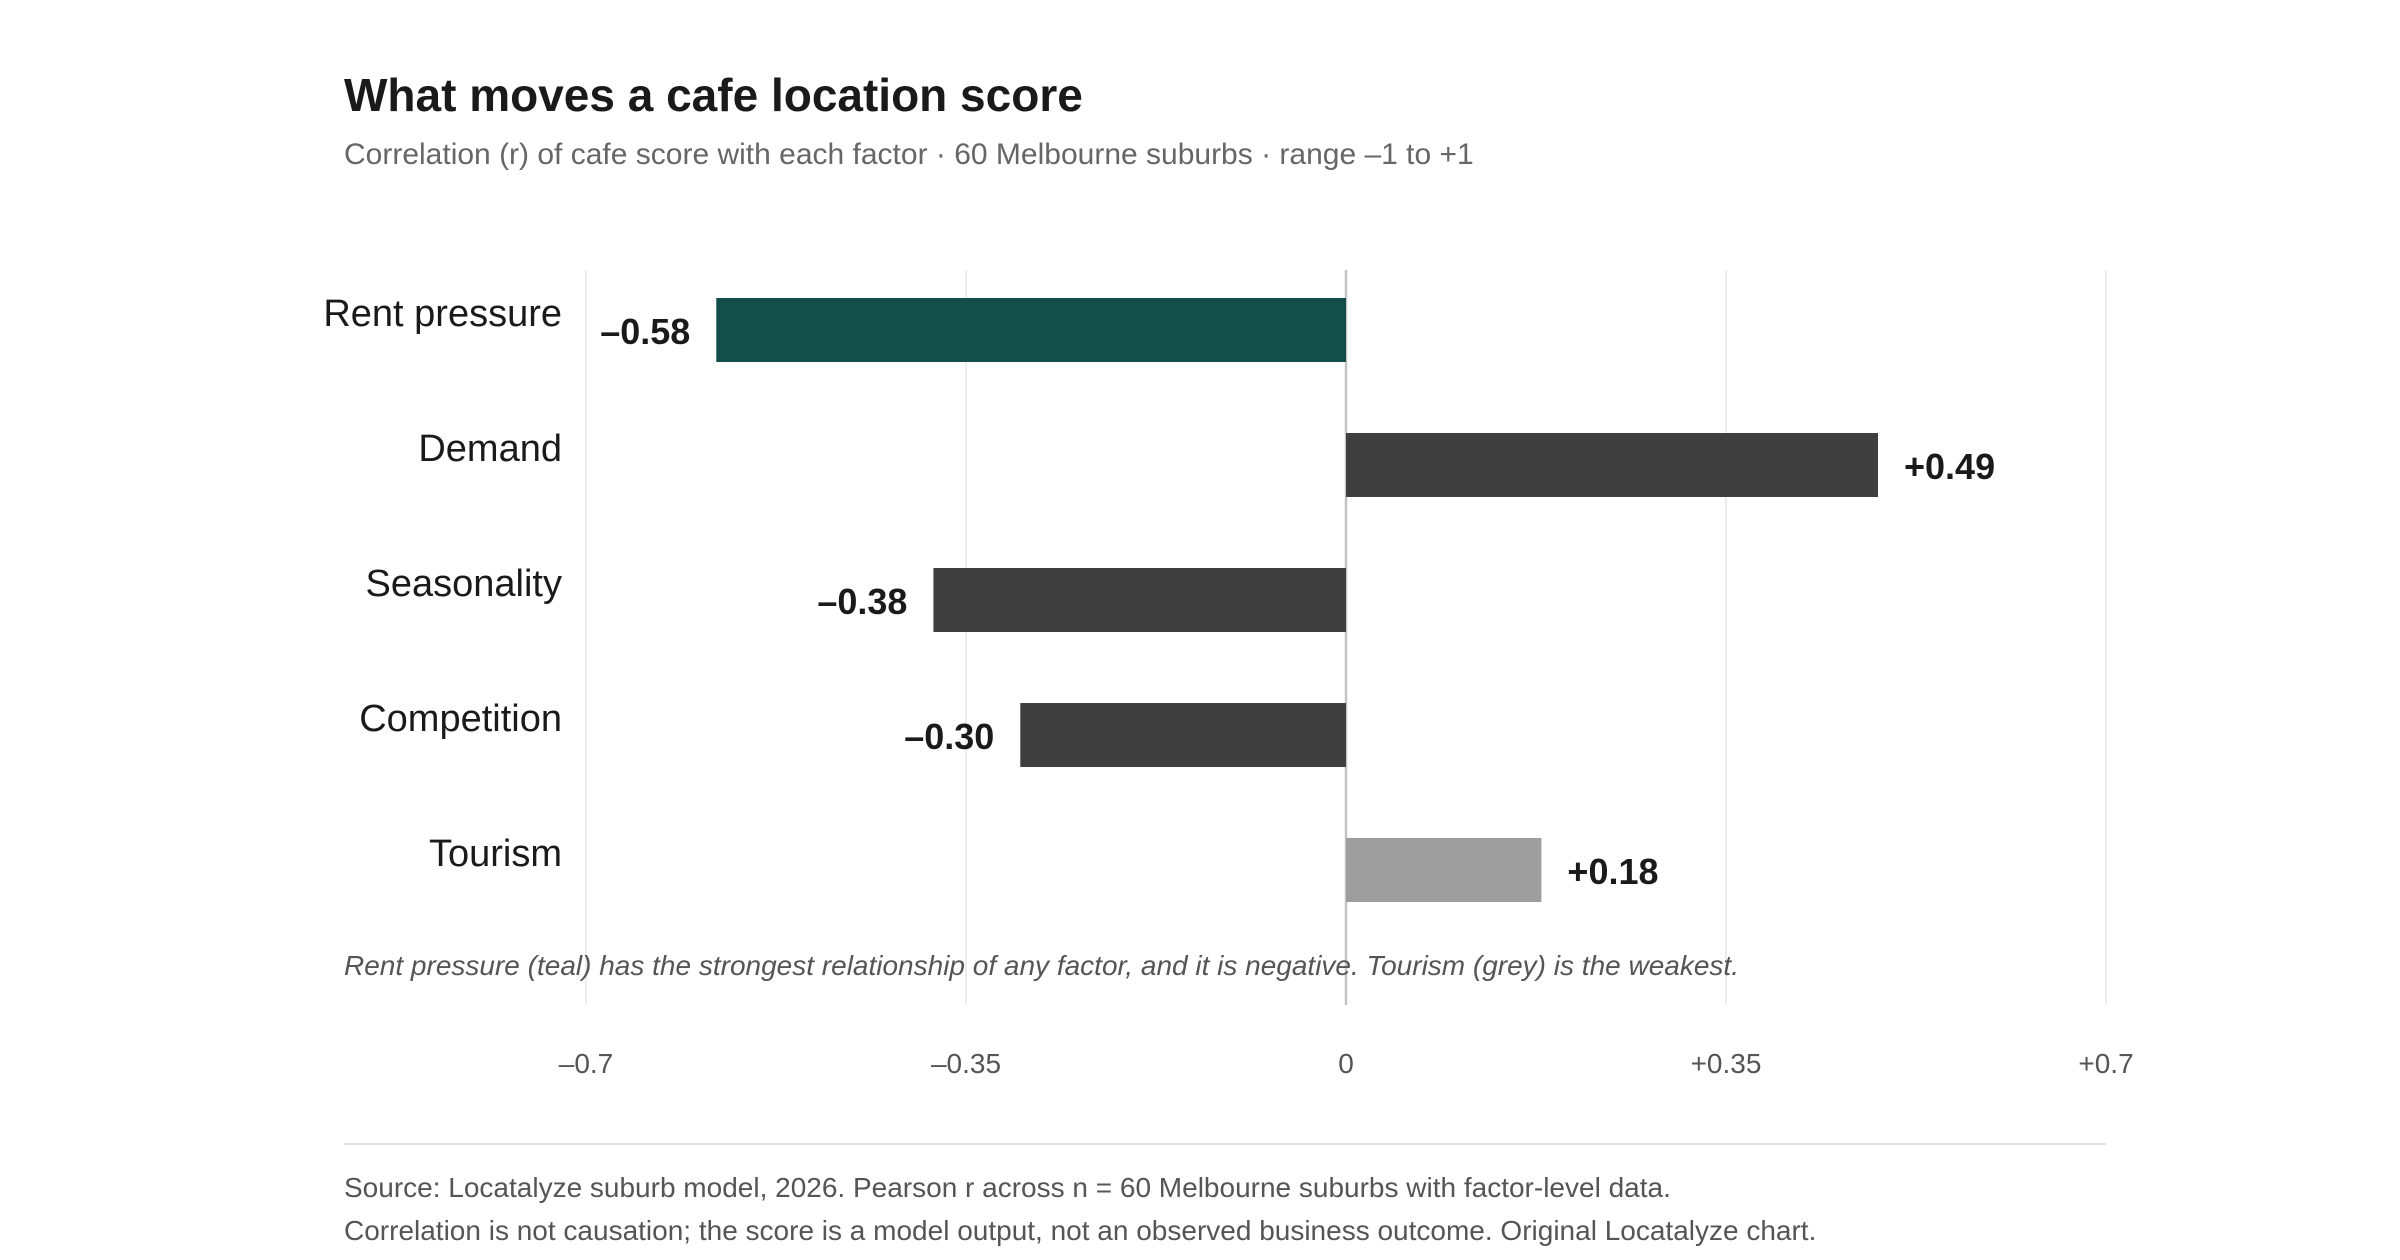 This screenshot has height=1260, width=2400. What do you see at coordinates (1612, 871) in the screenshot?
I see `value-label: +0.18` at bounding box center [1612, 871].